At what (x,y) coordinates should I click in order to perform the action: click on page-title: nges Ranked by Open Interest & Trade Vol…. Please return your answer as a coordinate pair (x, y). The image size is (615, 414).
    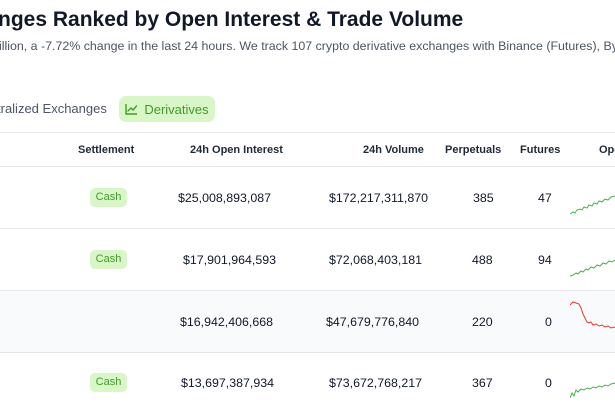
    Looking at the image, I should click on (232, 19).